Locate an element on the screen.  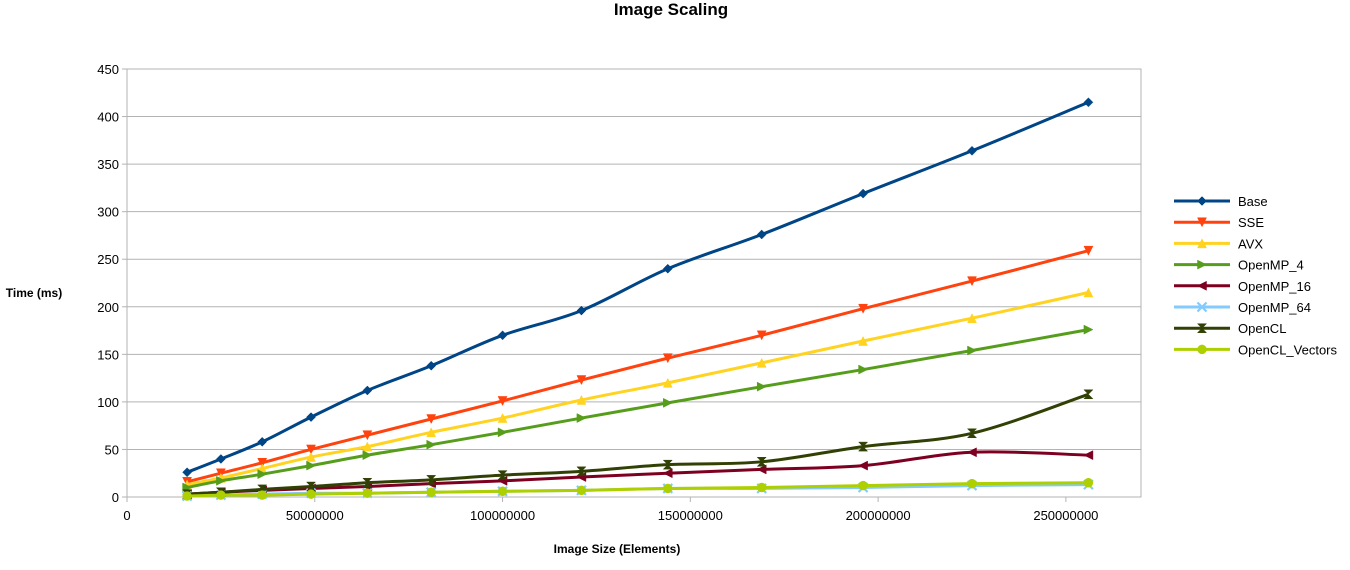
legend-item: OpenCL_Vectors is located at coordinates (1256, 349).